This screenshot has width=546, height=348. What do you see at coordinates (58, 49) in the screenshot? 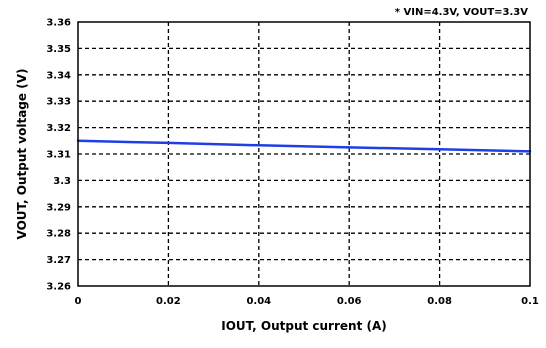
I see `y-tick-label: 3.35` at bounding box center [58, 49].